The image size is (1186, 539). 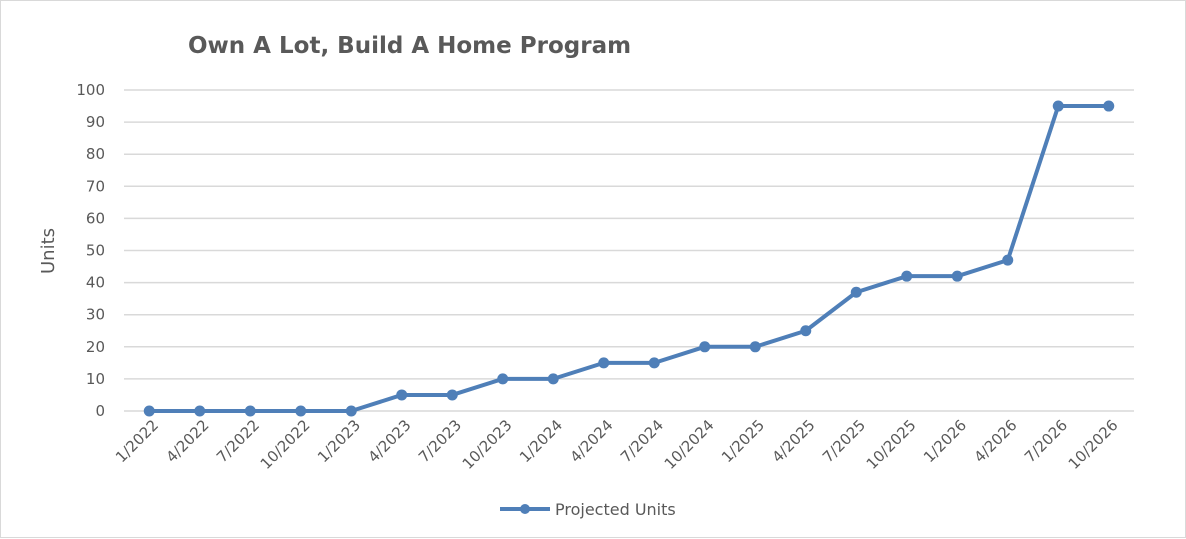 What do you see at coordinates (541, 441) in the screenshot?
I see `x-tick-label: 1/2024` at bounding box center [541, 441].